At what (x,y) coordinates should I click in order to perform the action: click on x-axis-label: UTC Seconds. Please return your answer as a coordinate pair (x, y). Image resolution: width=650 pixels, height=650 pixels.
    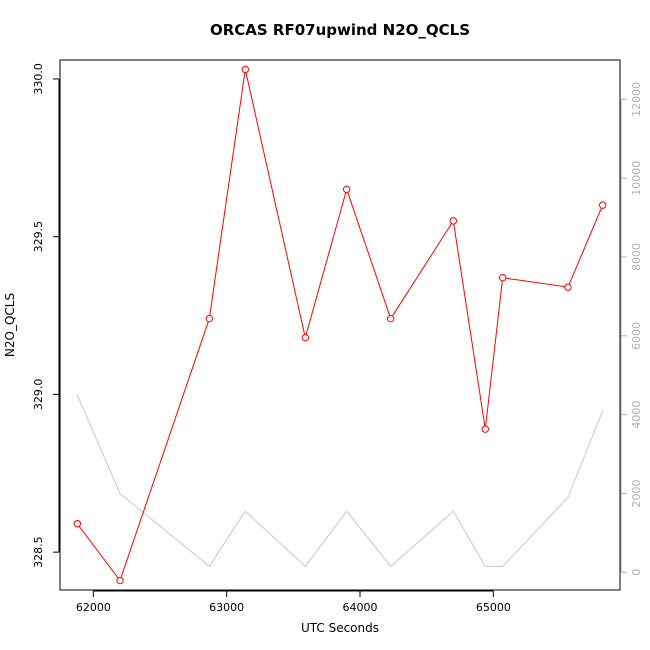
    Looking at the image, I should click on (340, 628).